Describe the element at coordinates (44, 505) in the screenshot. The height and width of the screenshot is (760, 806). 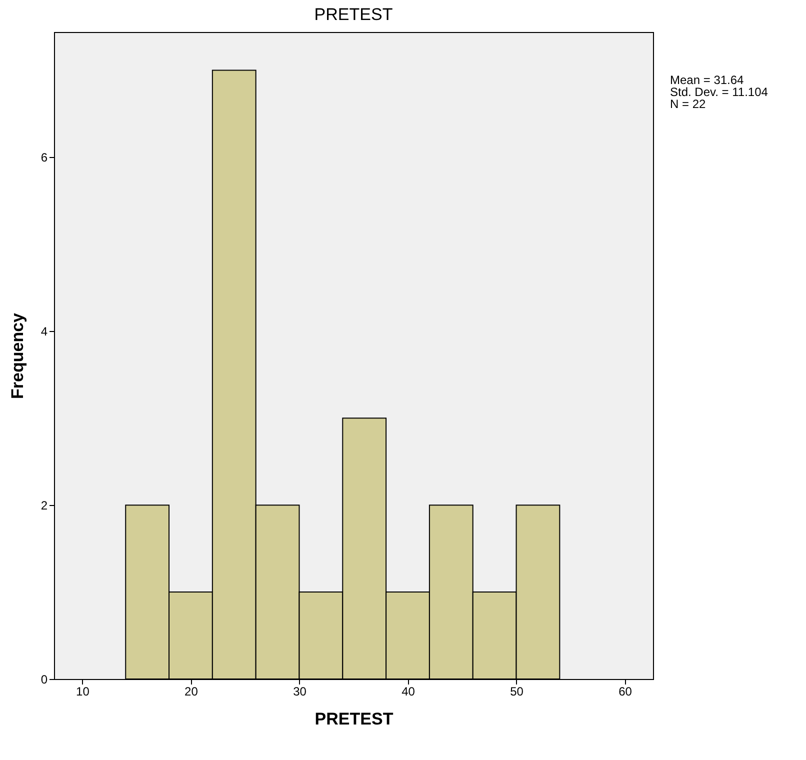
I see `y-tick-label: 2` at that location.